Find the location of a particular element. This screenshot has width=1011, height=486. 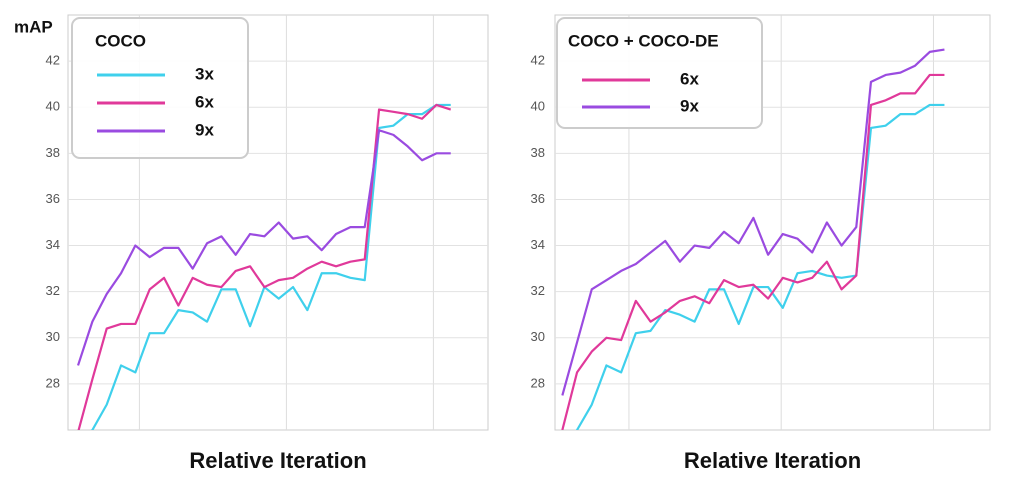

legend-label: 3x is located at coordinates (204, 73).